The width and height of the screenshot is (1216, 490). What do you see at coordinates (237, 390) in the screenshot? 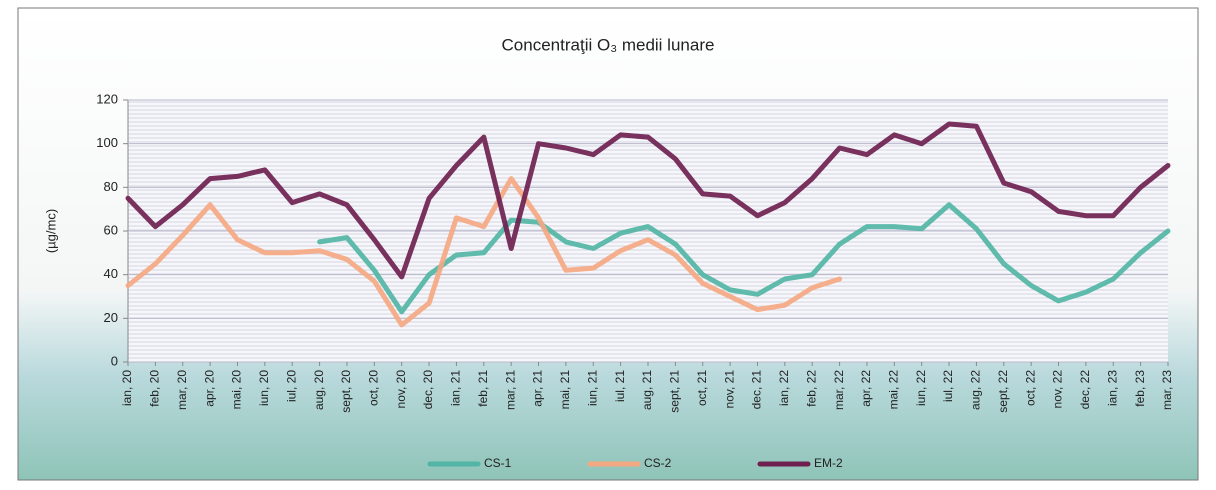
I see `x-tick-label: mai, 20` at bounding box center [237, 390].